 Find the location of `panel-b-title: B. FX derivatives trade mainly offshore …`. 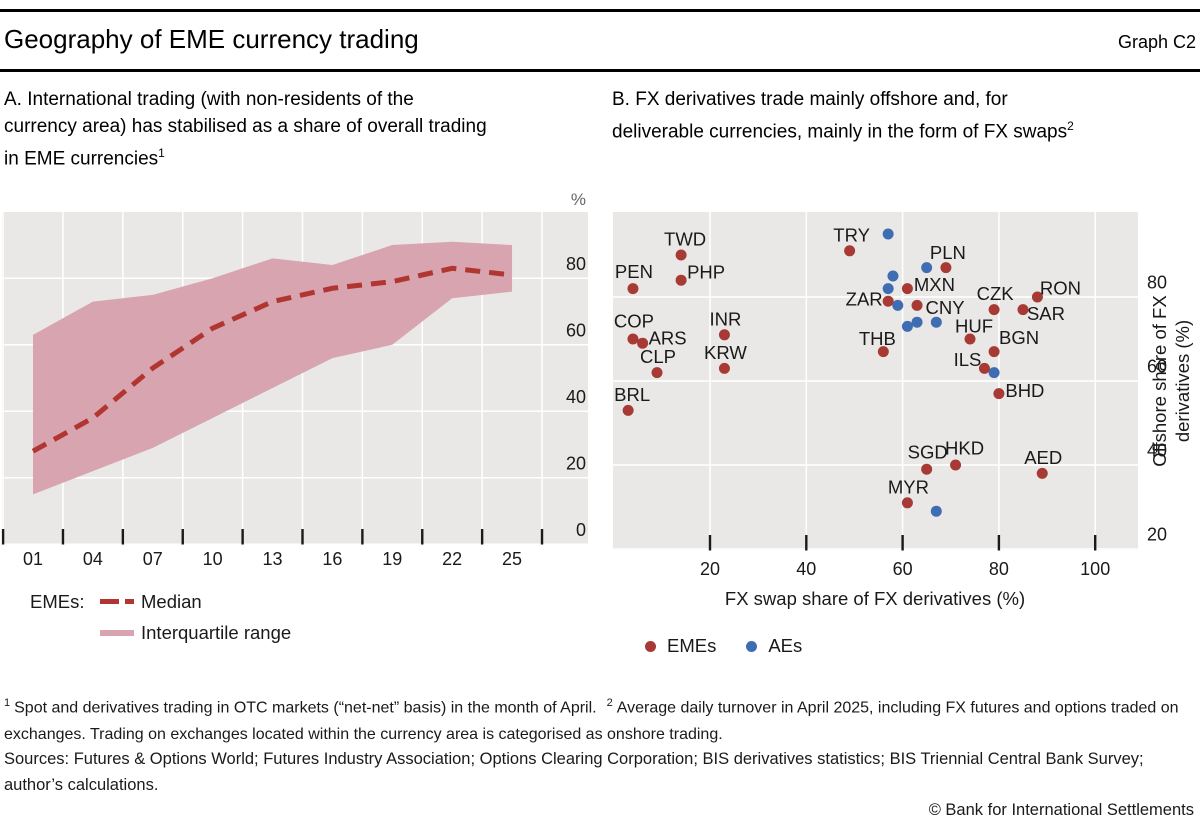

panel-b-title: B. FX derivatives trade mainly offshore … is located at coordinates (843, 116).